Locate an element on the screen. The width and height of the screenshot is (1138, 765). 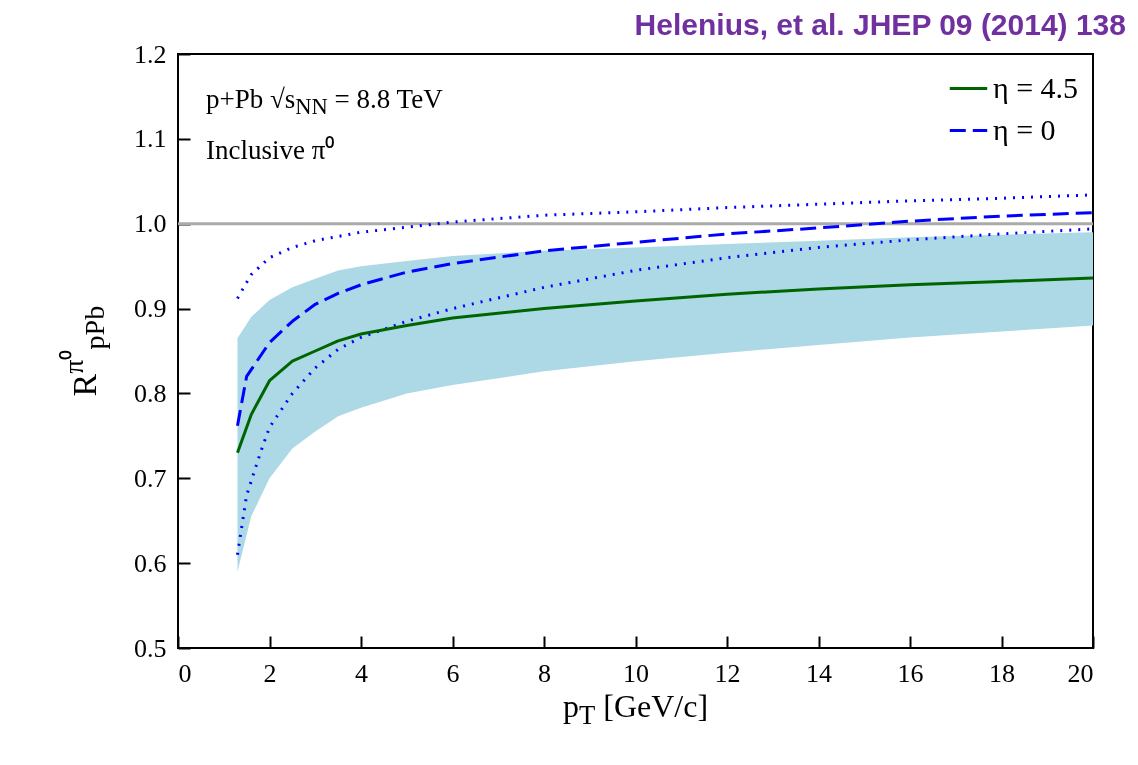
x-tick-label: 4 is located at coordinates (361, 673).